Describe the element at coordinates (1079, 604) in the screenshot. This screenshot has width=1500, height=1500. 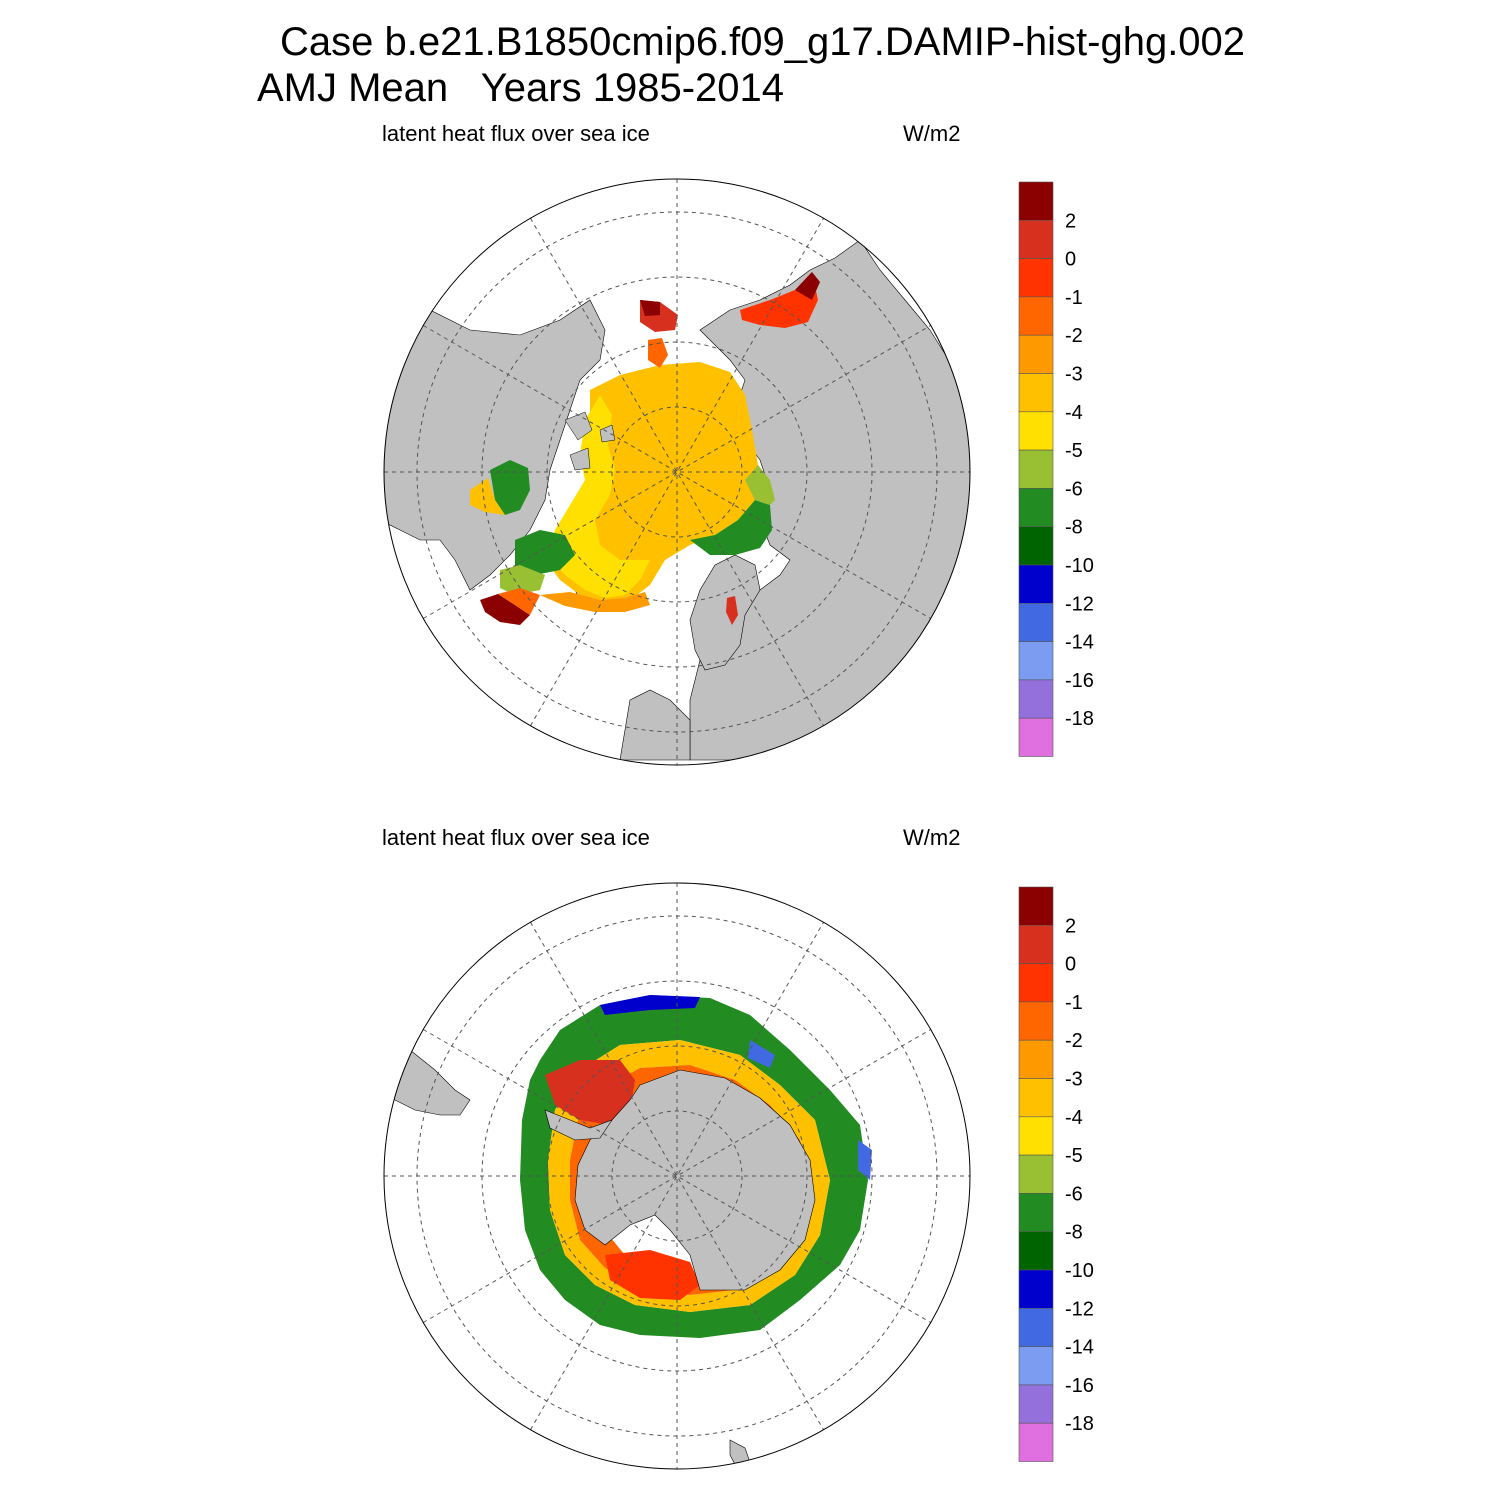
I see `colorbar-north-label: -12` at that location.